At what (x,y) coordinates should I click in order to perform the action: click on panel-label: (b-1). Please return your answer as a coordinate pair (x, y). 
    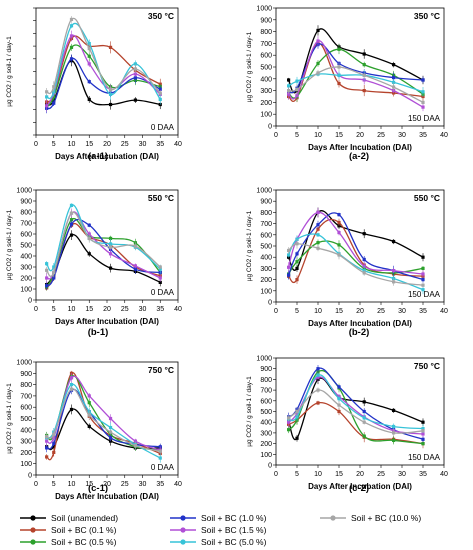
    Looking at the image, I should click on (98, 332).